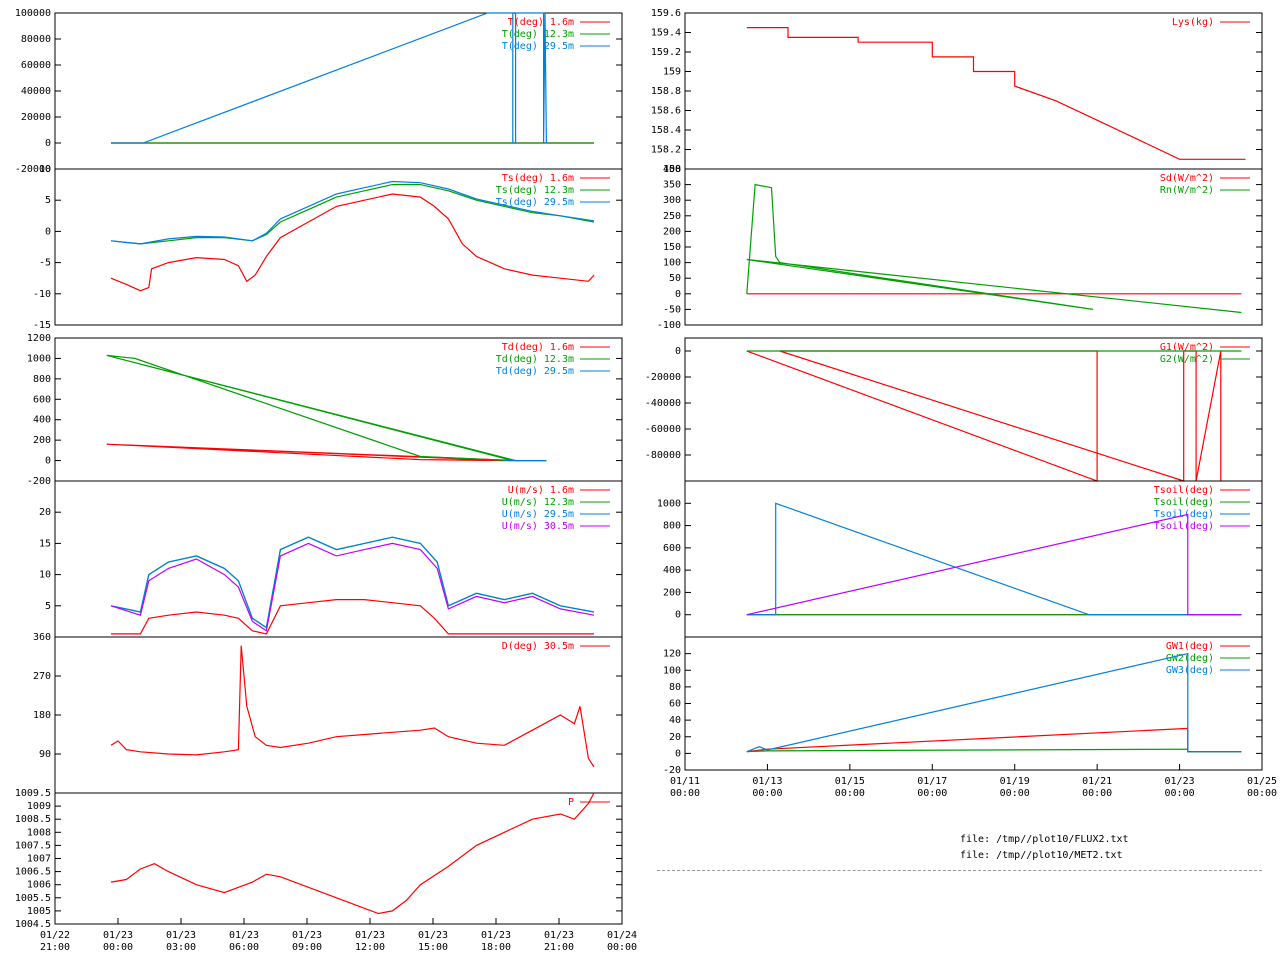 The height and width of the screenshot is (960, 1280). What do you see at coordinates (538, 502) in the screenshot?
I see `legend-entry: U(m/s) 12.3m` at bounding box center [538, 502].